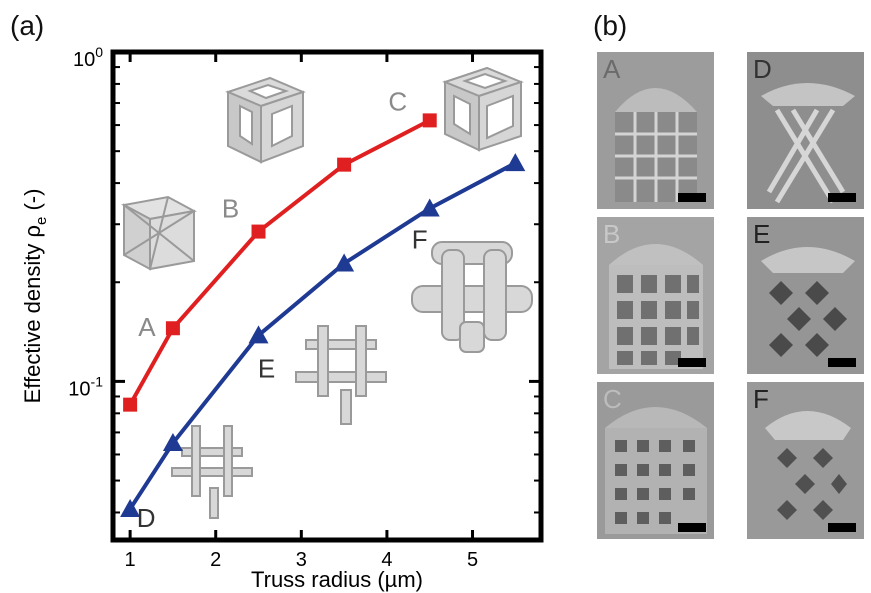 The image size is (871, 593). I want to click on photo-e: E, so click(805, 295).